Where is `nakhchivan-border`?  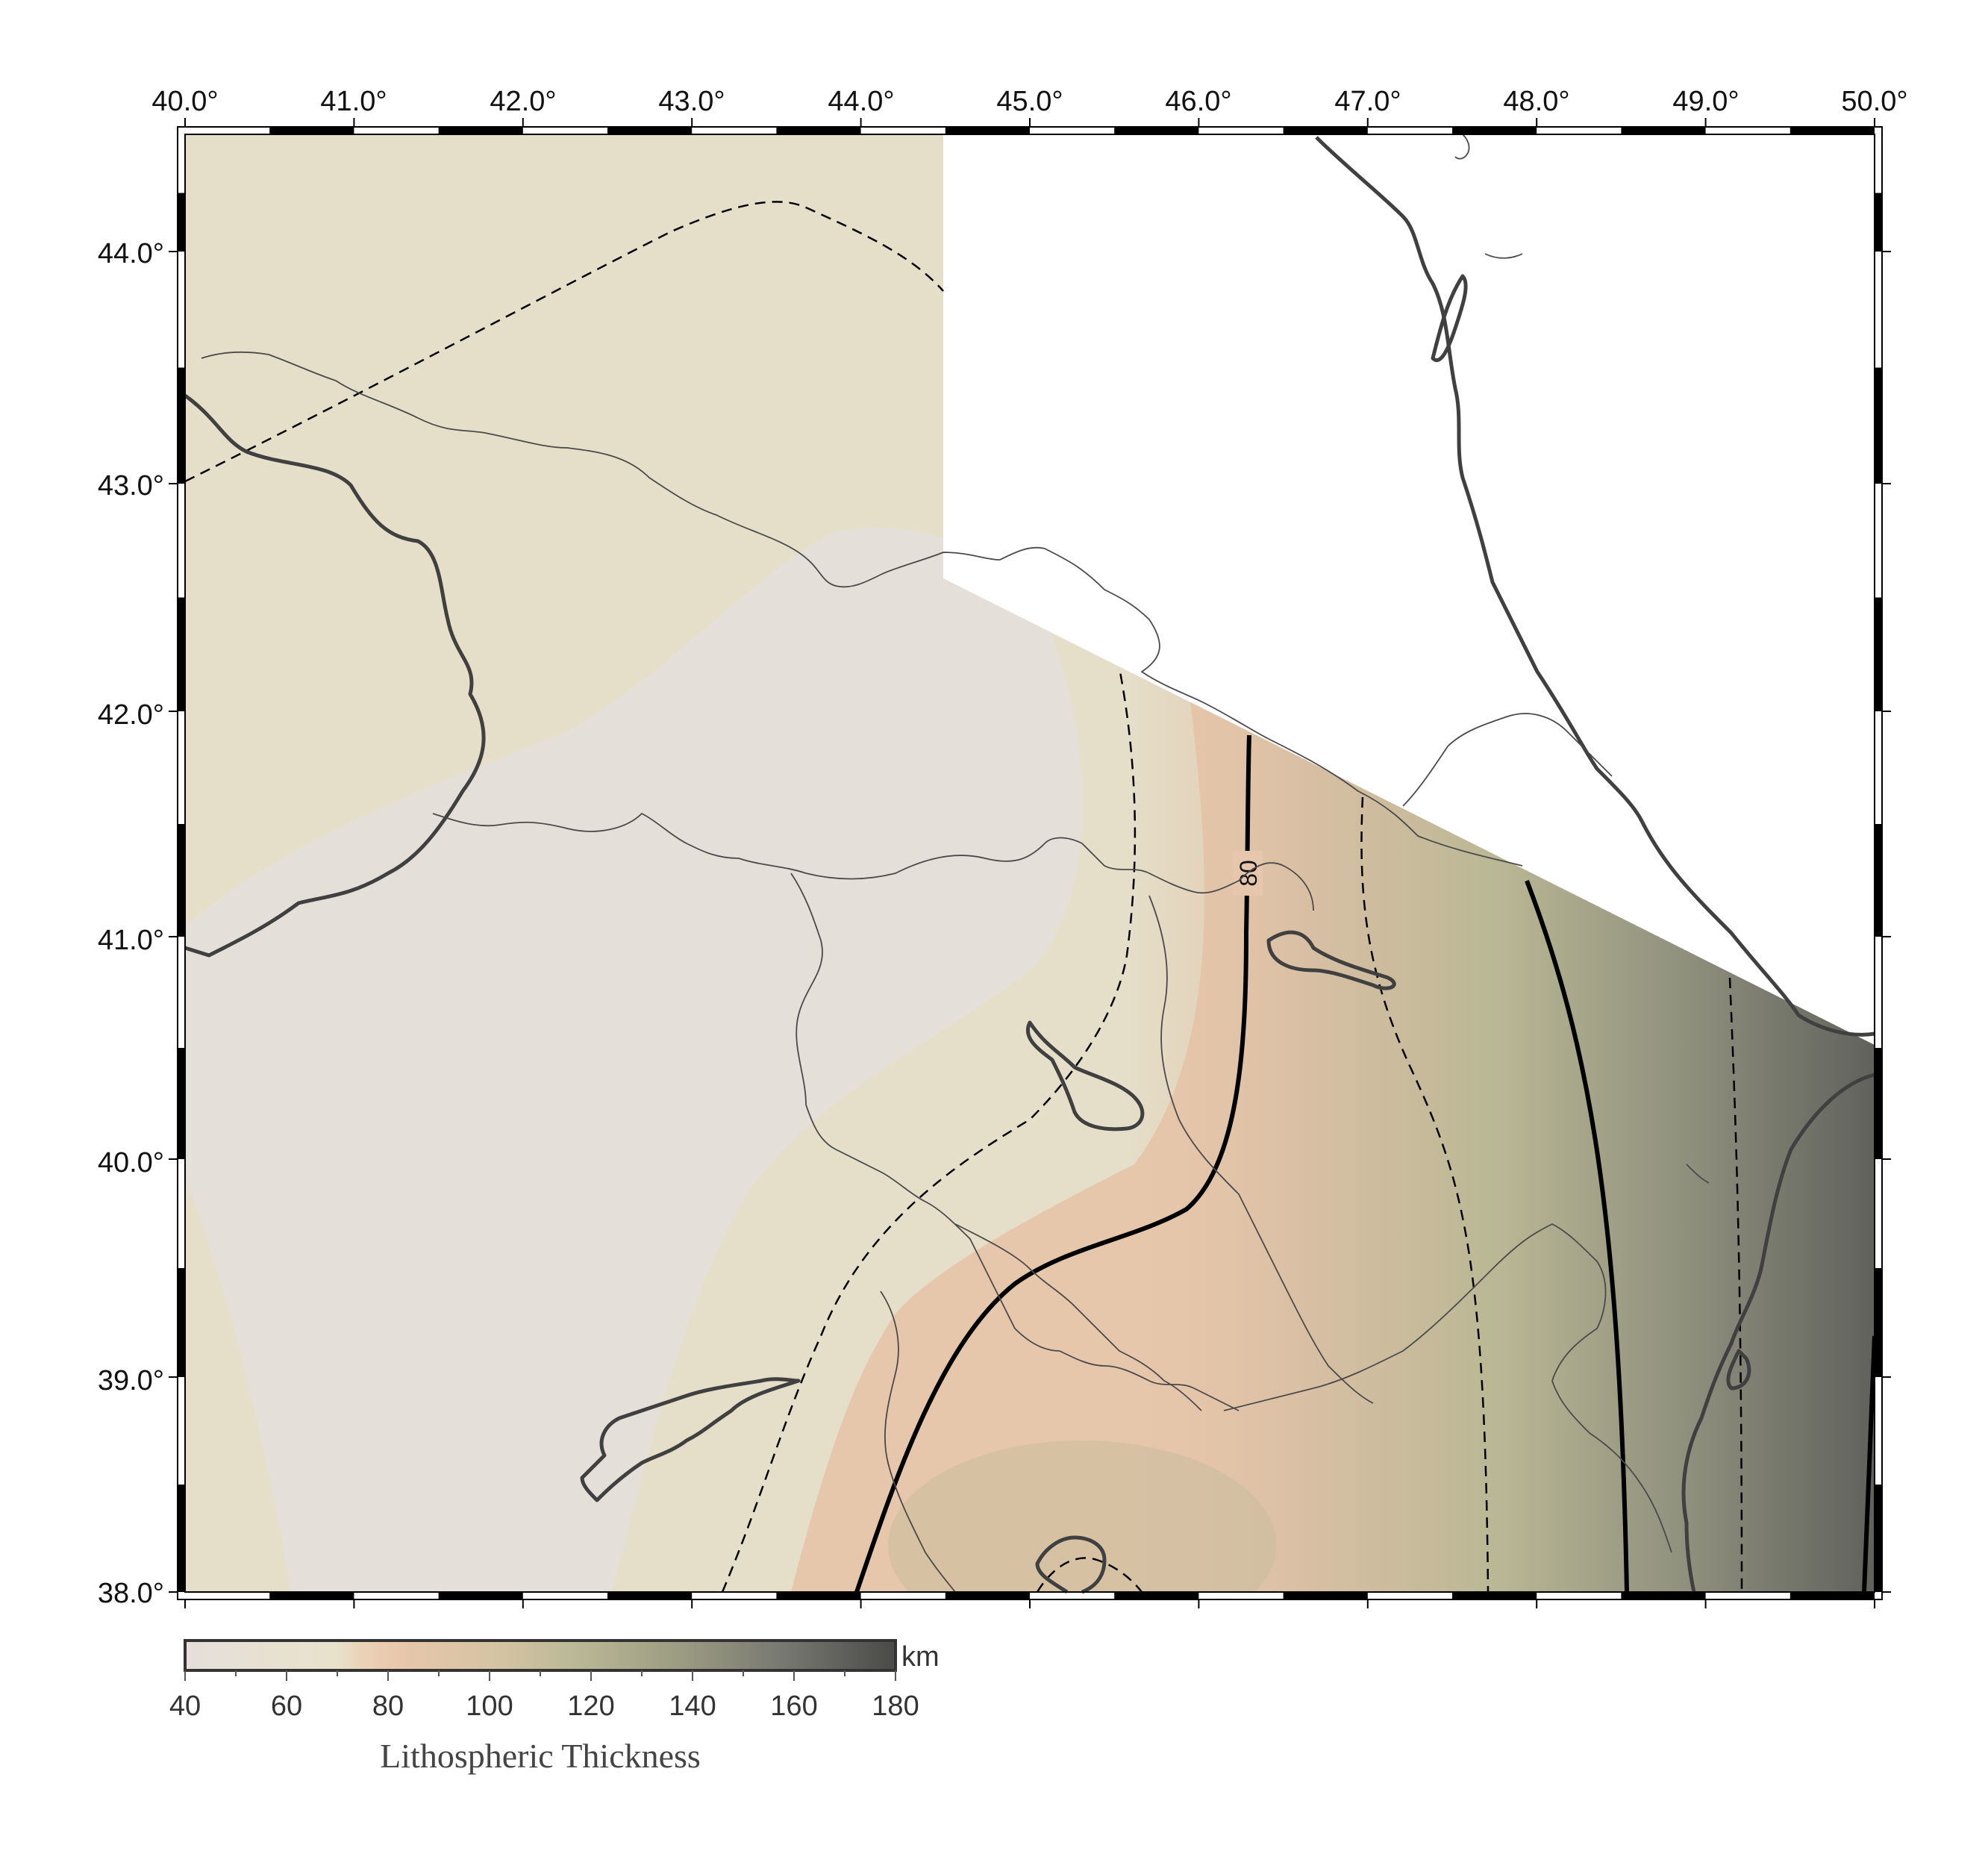
nakhchivan-border is located at coordinates (1078, 1317).